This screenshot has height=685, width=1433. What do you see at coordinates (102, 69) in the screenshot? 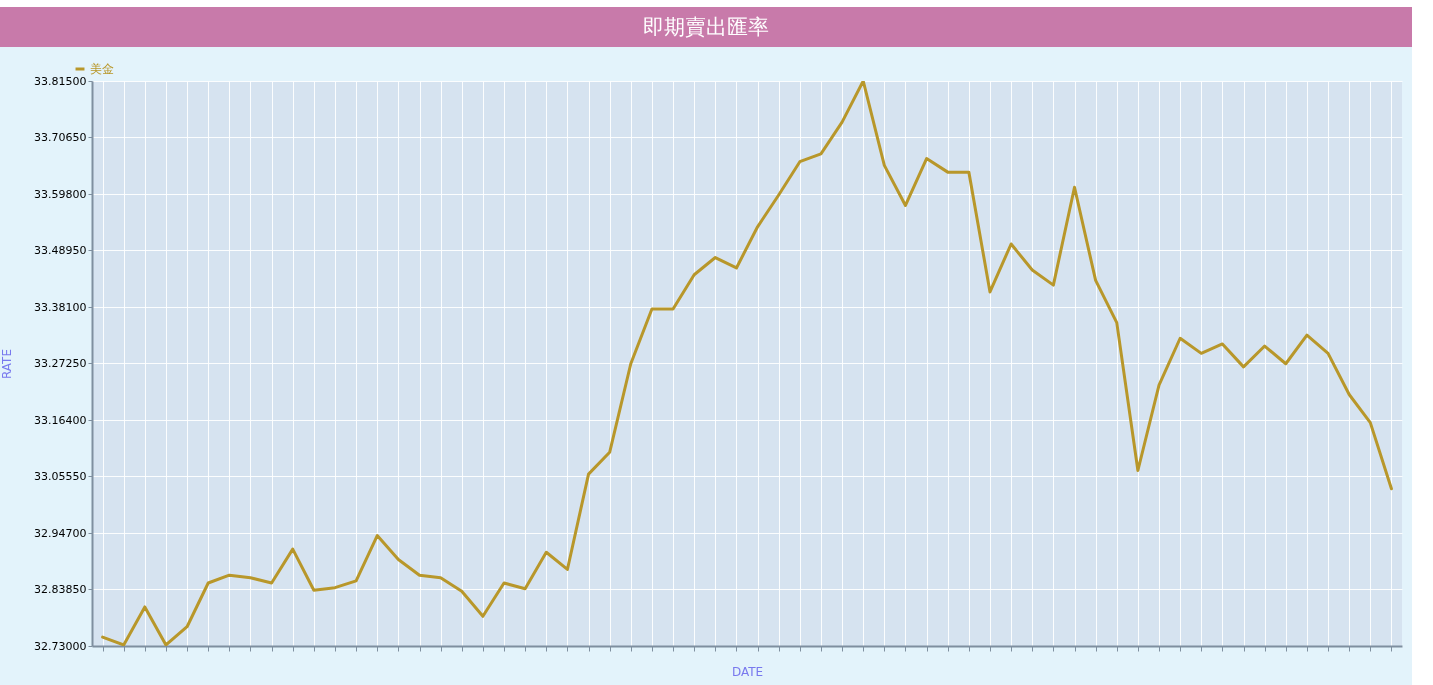
I see `legend-label: 美金` at bounding box center [102, 69].